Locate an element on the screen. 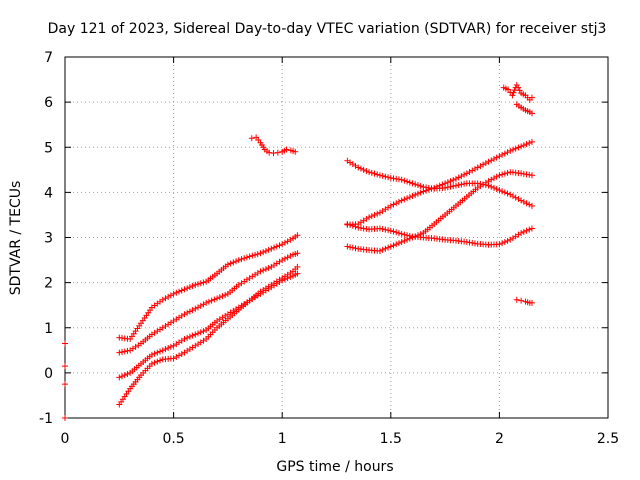  y-tick-label: -1 is located at coordinates (46, 419).